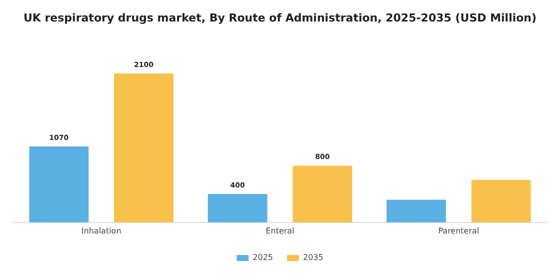  What do you see at coordinates (101, 231) in the screenshot?
I see `x-tick-label: Inhalation` at bounding box center [101, 231].